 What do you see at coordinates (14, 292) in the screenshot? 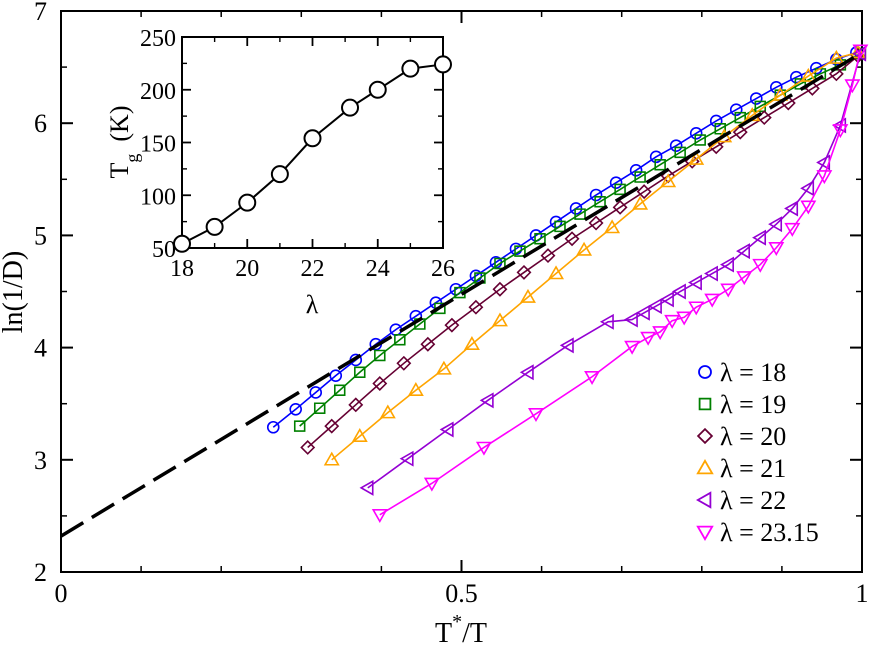
I see `y-axis-title: ln(1/D)` at bounding box center [14, 292].